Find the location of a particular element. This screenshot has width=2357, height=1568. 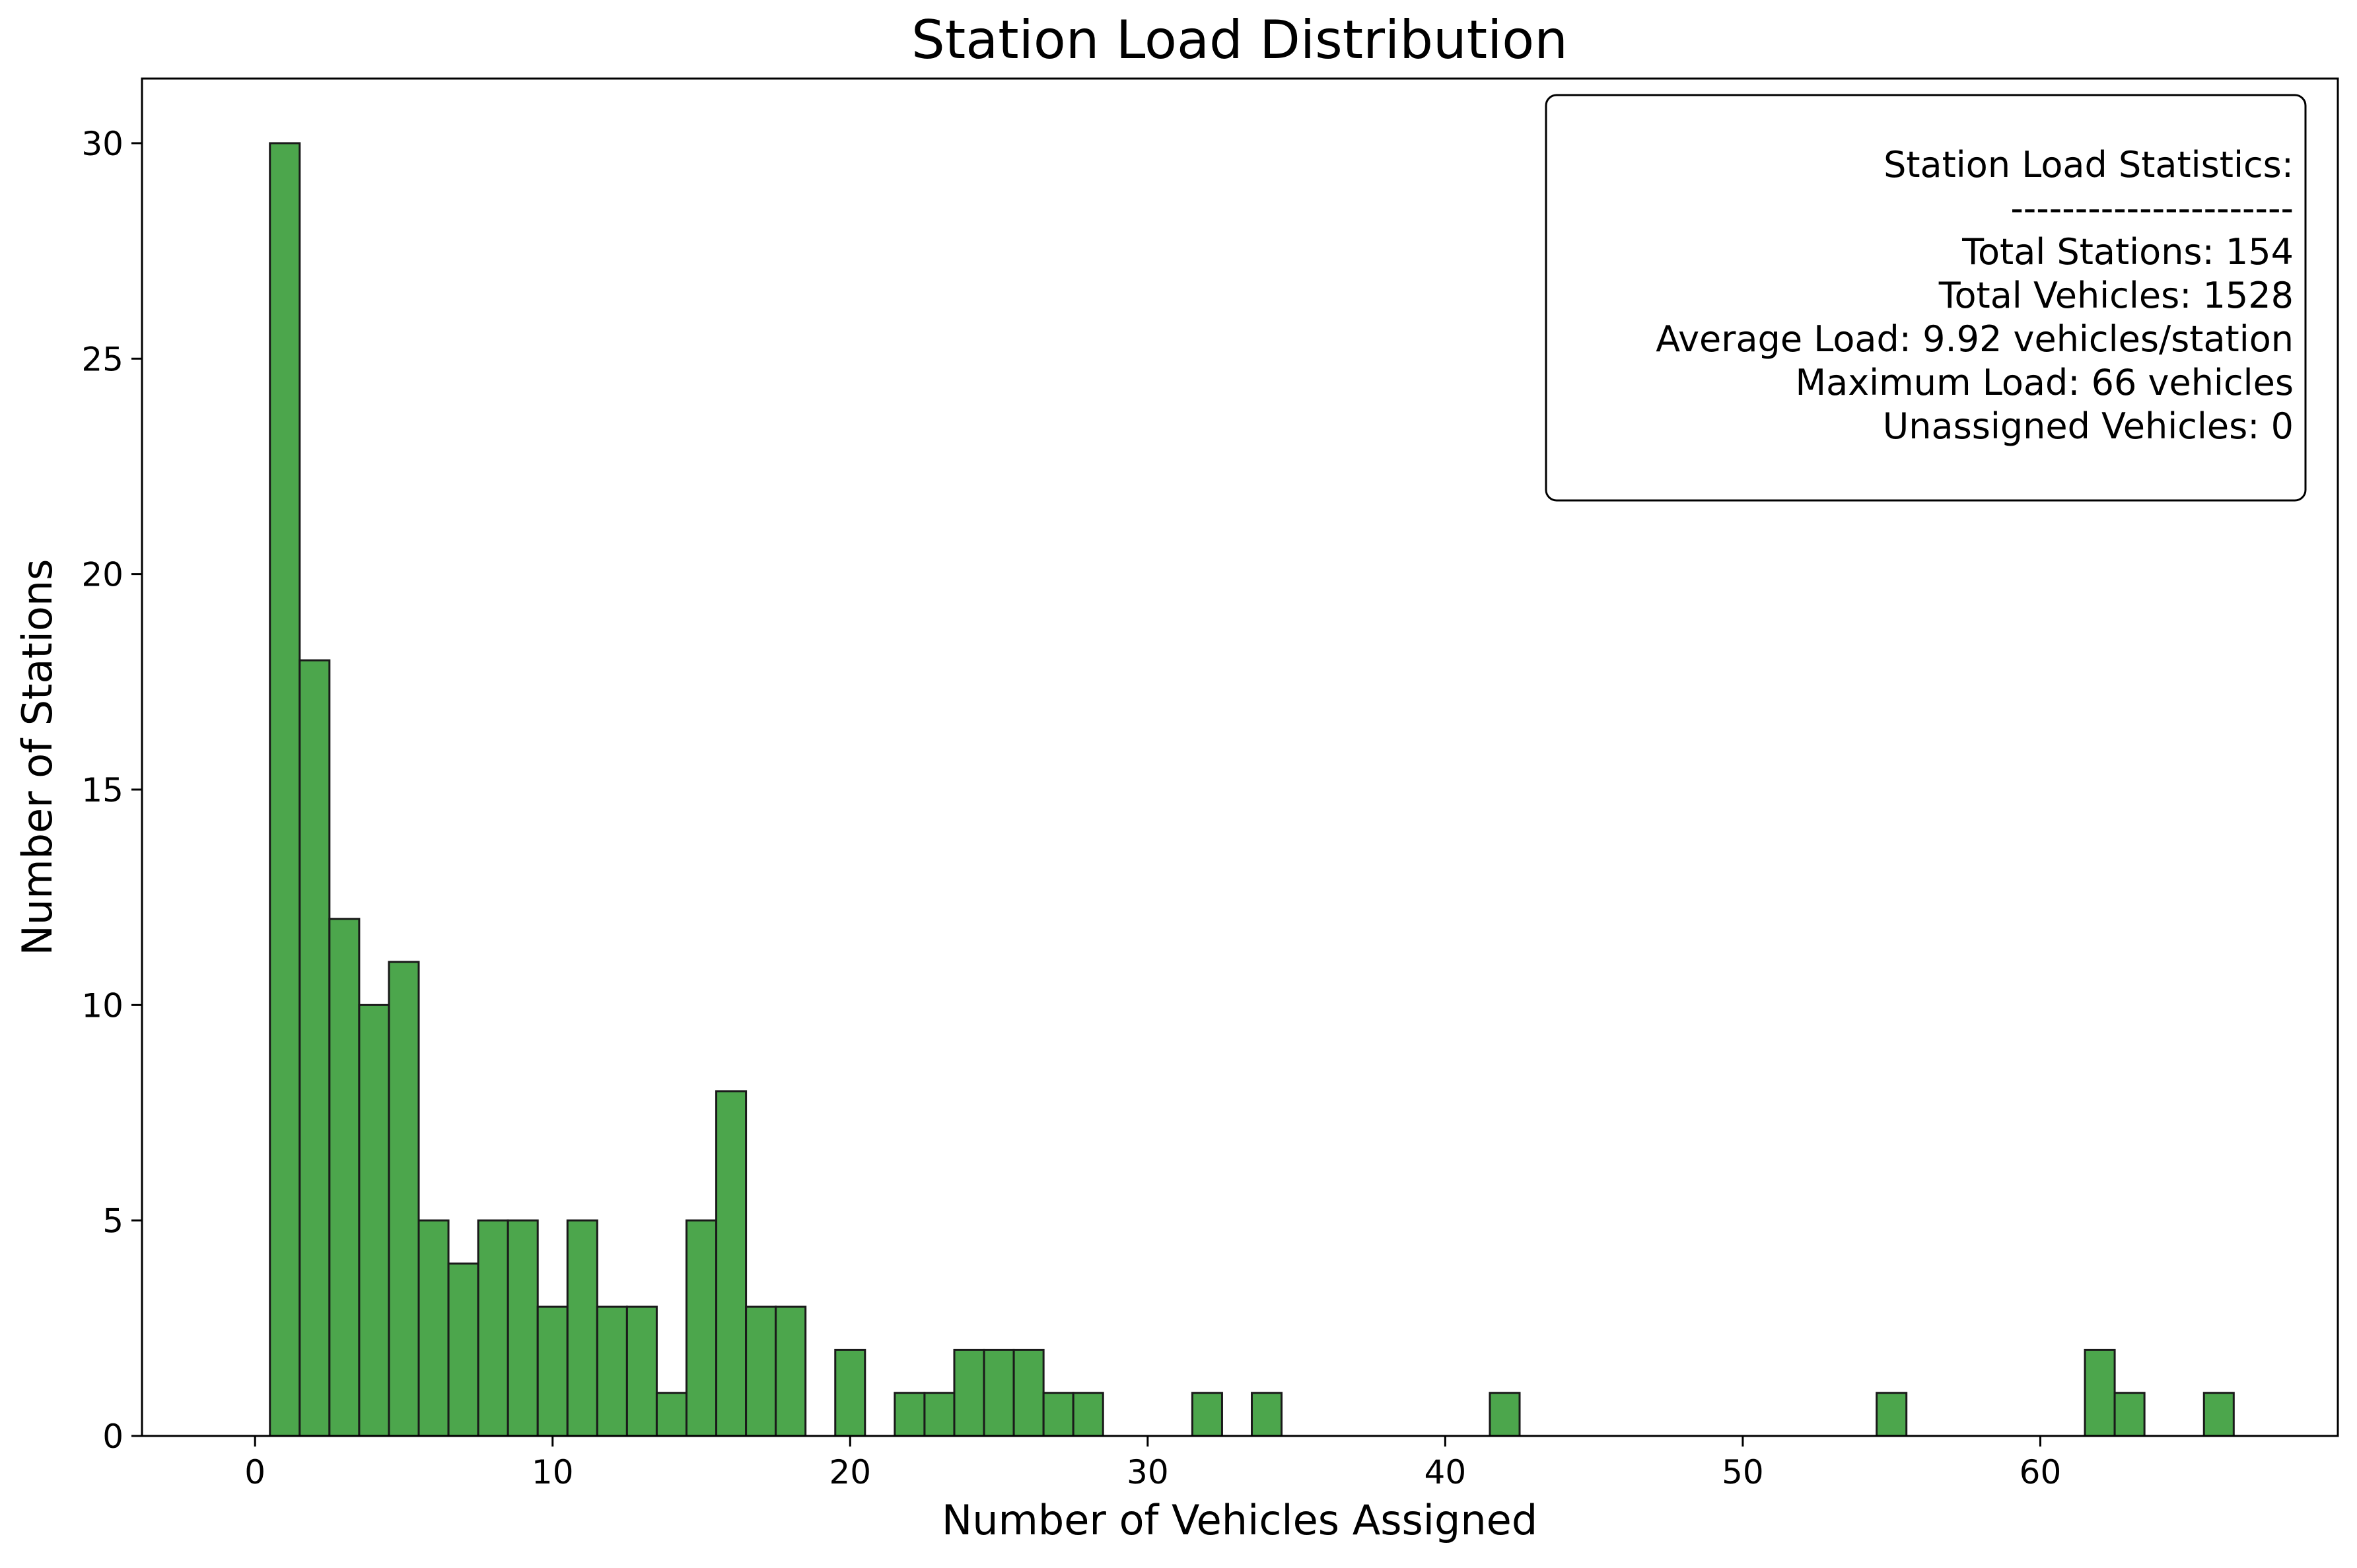

stats-line-heading: Station Load Statistics: is located at coordinates (2088, 165).